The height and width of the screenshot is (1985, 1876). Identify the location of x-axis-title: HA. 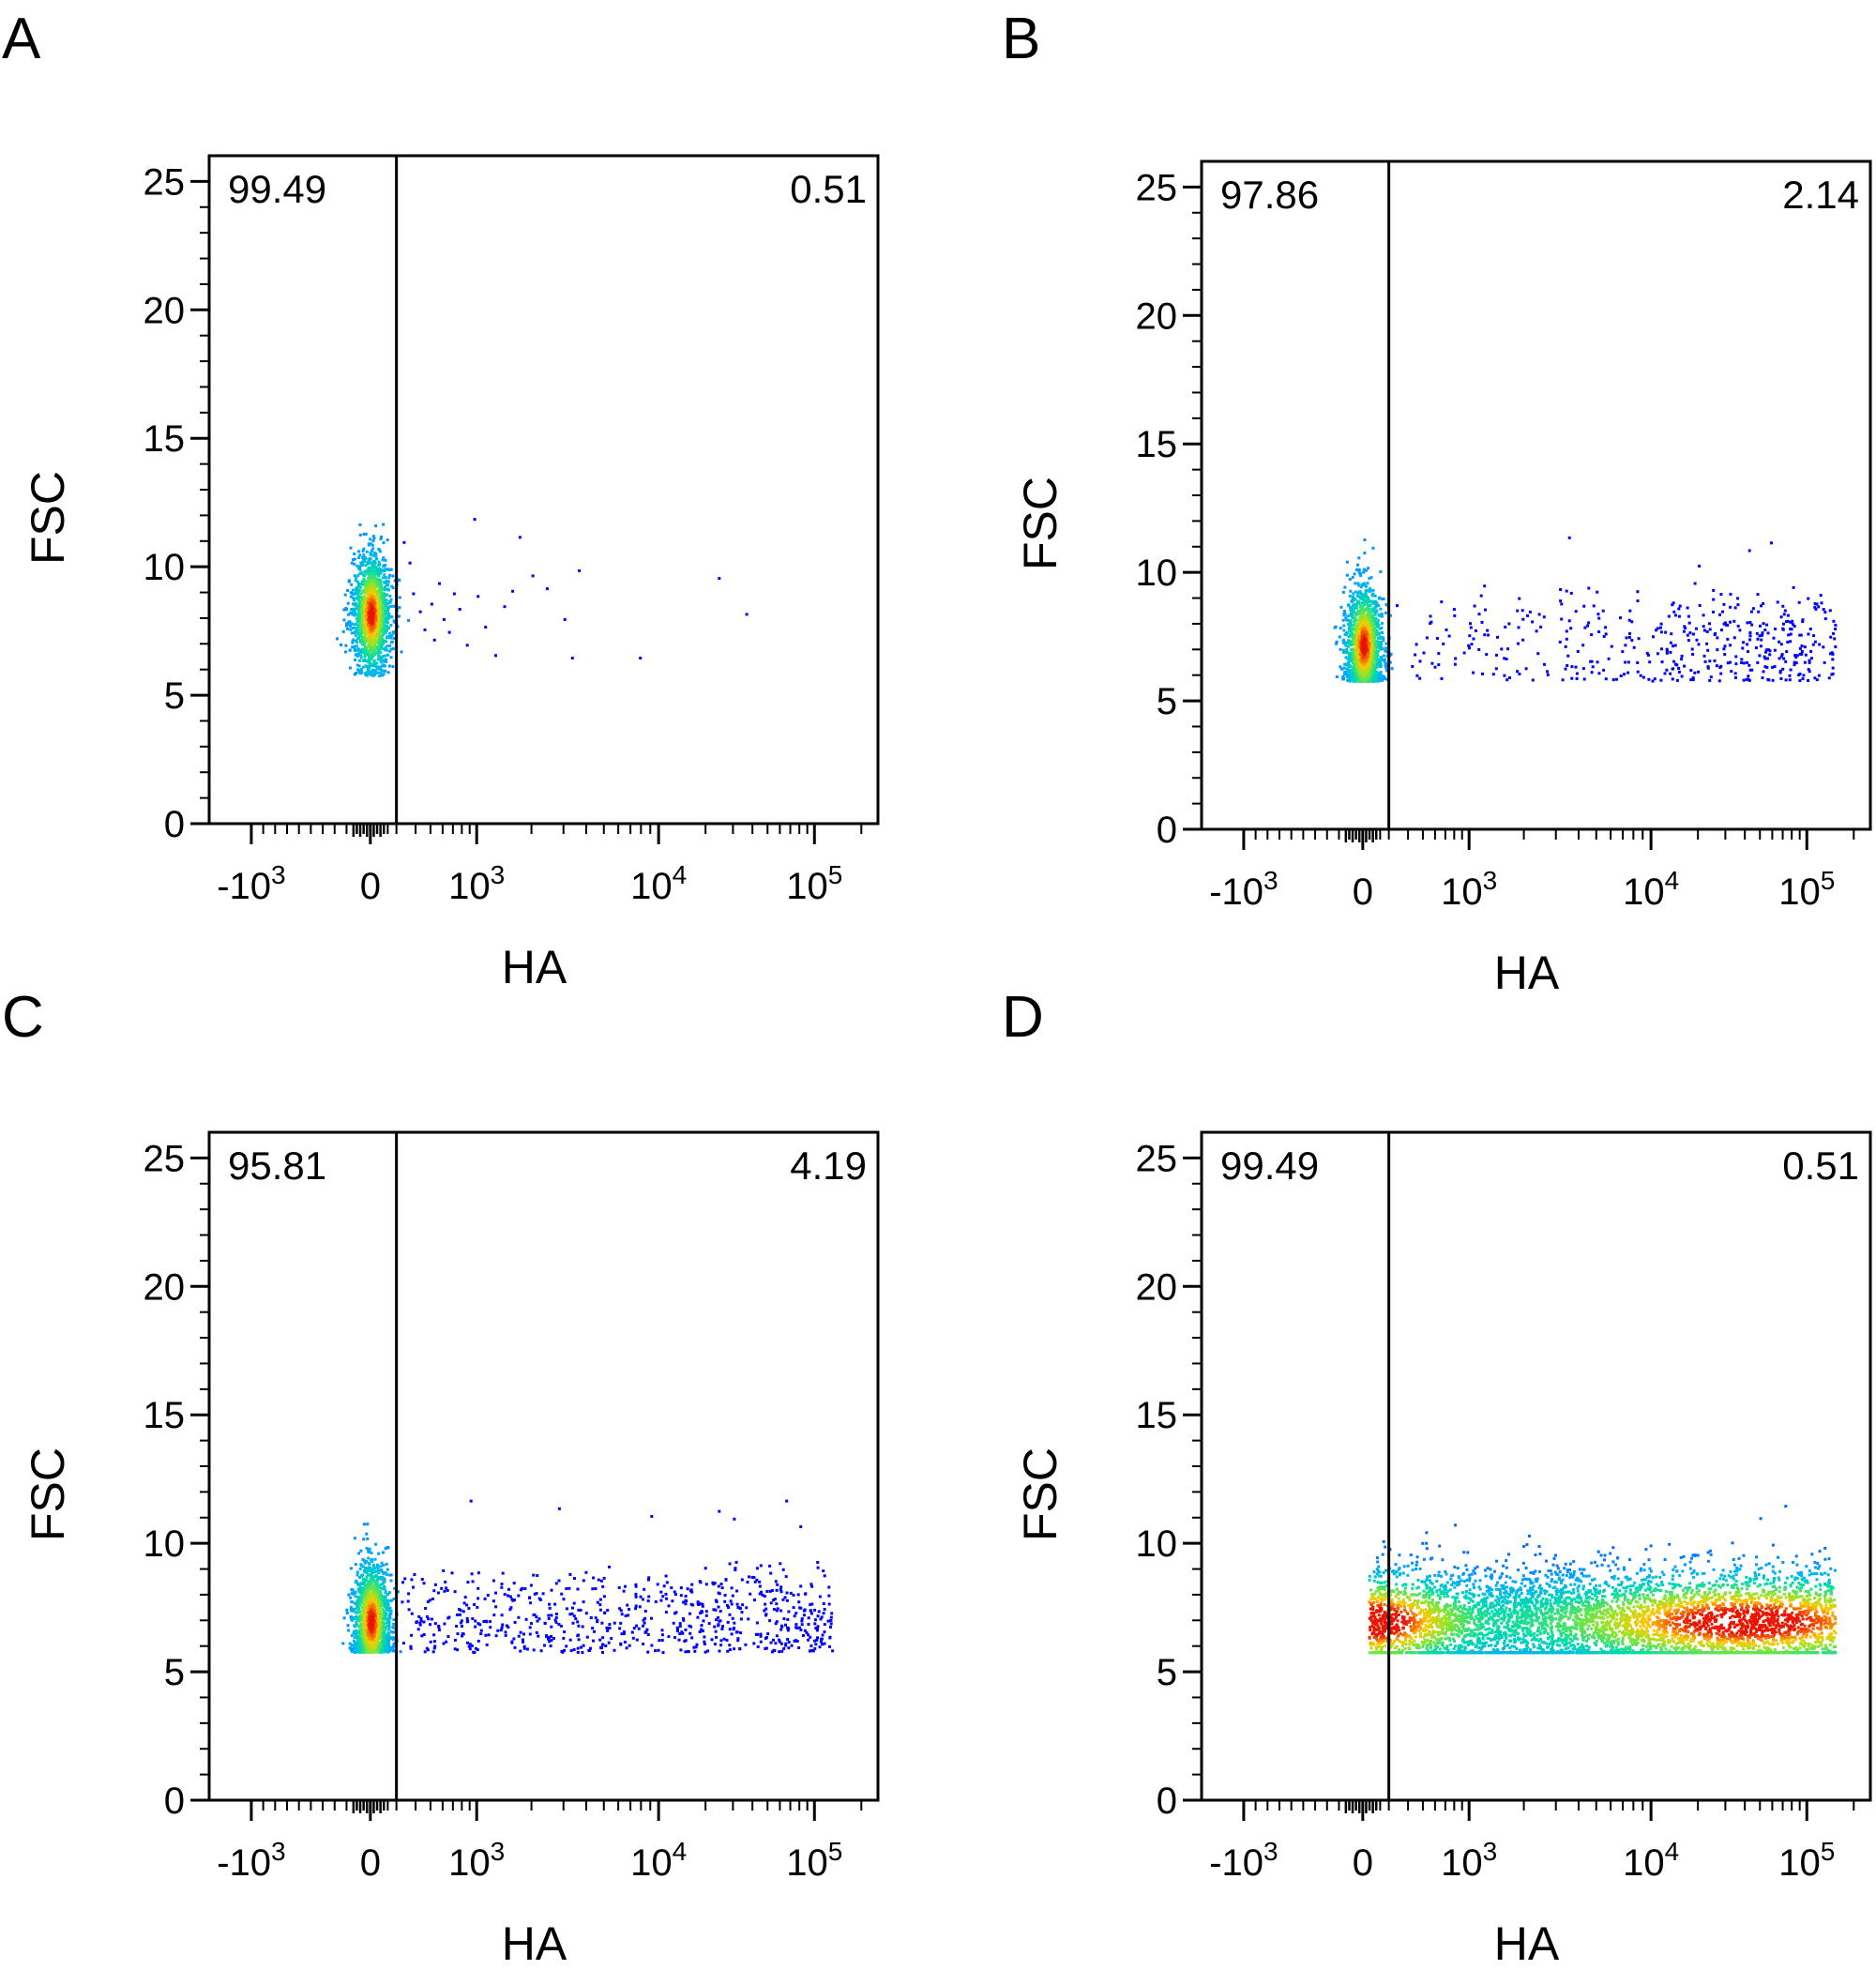
(1527, 973).